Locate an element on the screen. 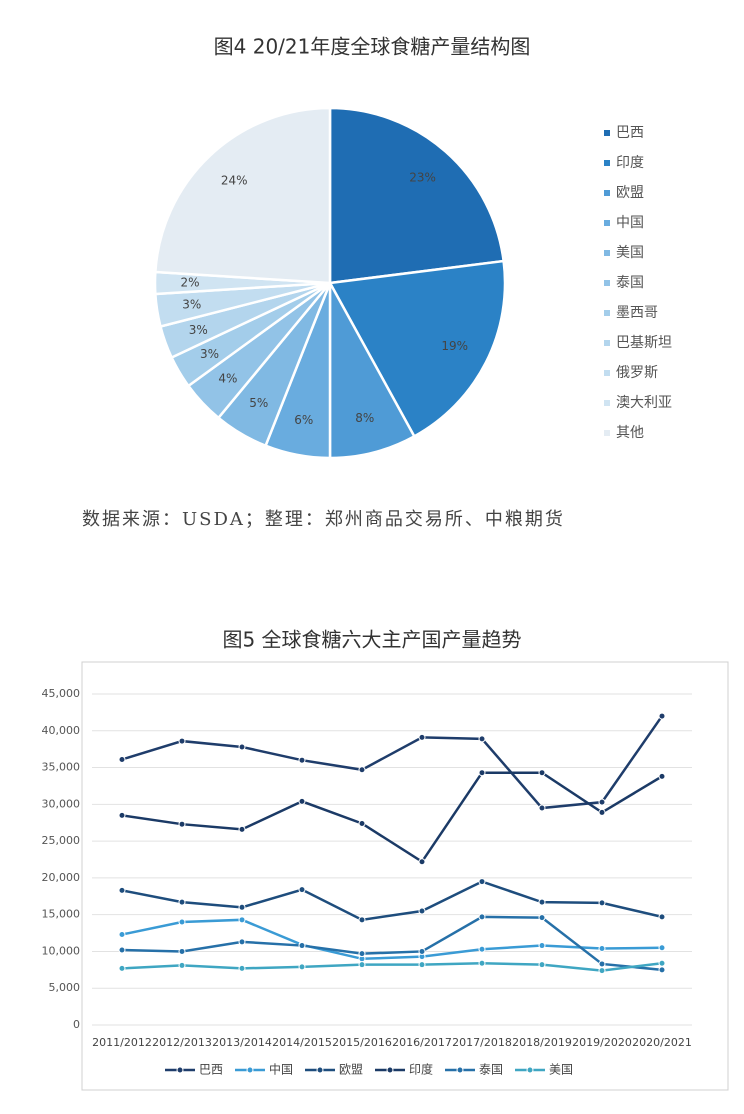 The image size is (744, 1114). x-tick-label: 2013/2014 is located at coordinates (242, 1042).